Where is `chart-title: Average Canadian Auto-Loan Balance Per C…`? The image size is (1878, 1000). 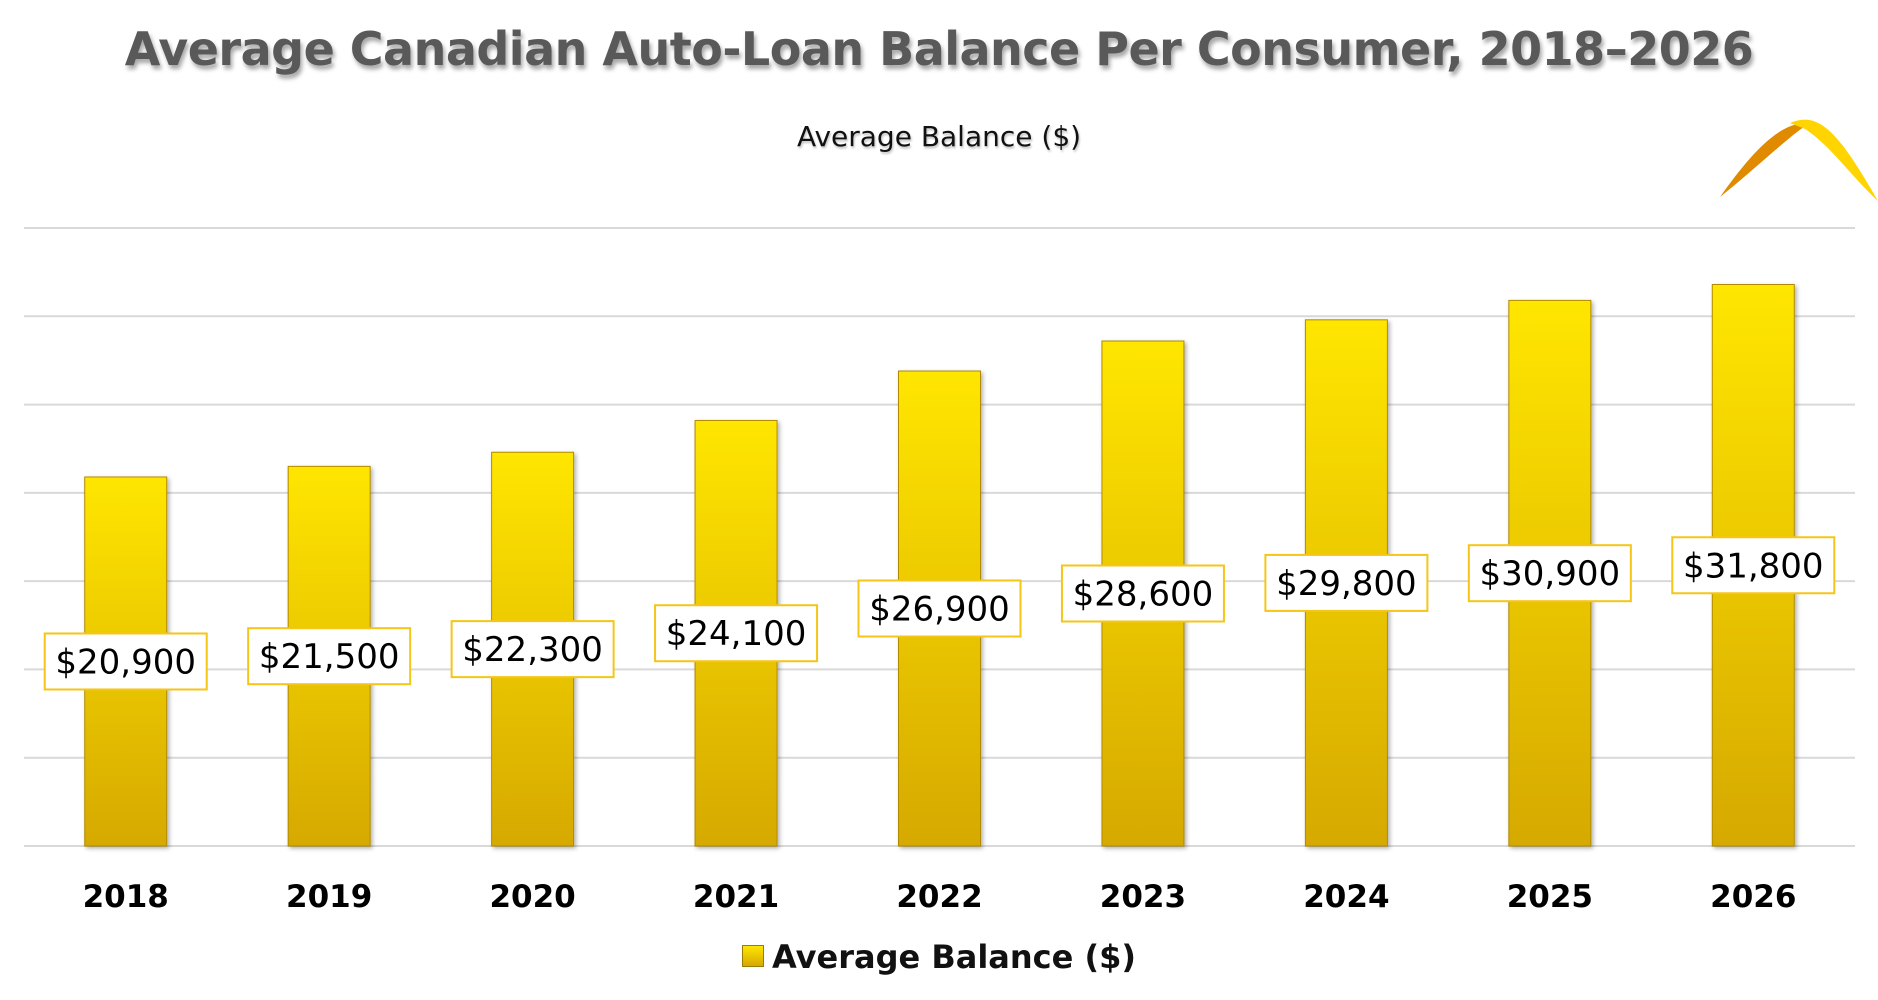
chart-title: Average Canadian Auto-Loan Balance Per C… is located at coordinates (939, 49).